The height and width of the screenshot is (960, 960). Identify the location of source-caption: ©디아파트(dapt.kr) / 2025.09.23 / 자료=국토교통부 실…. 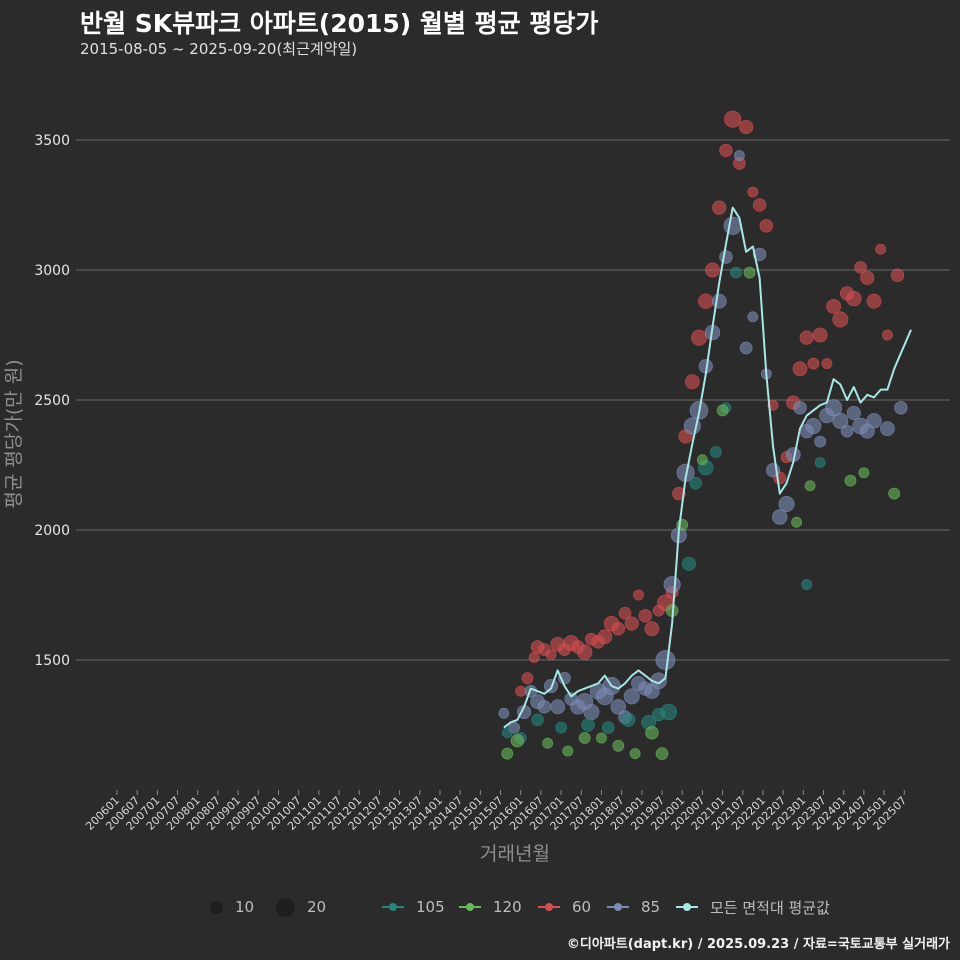
(758, 944).